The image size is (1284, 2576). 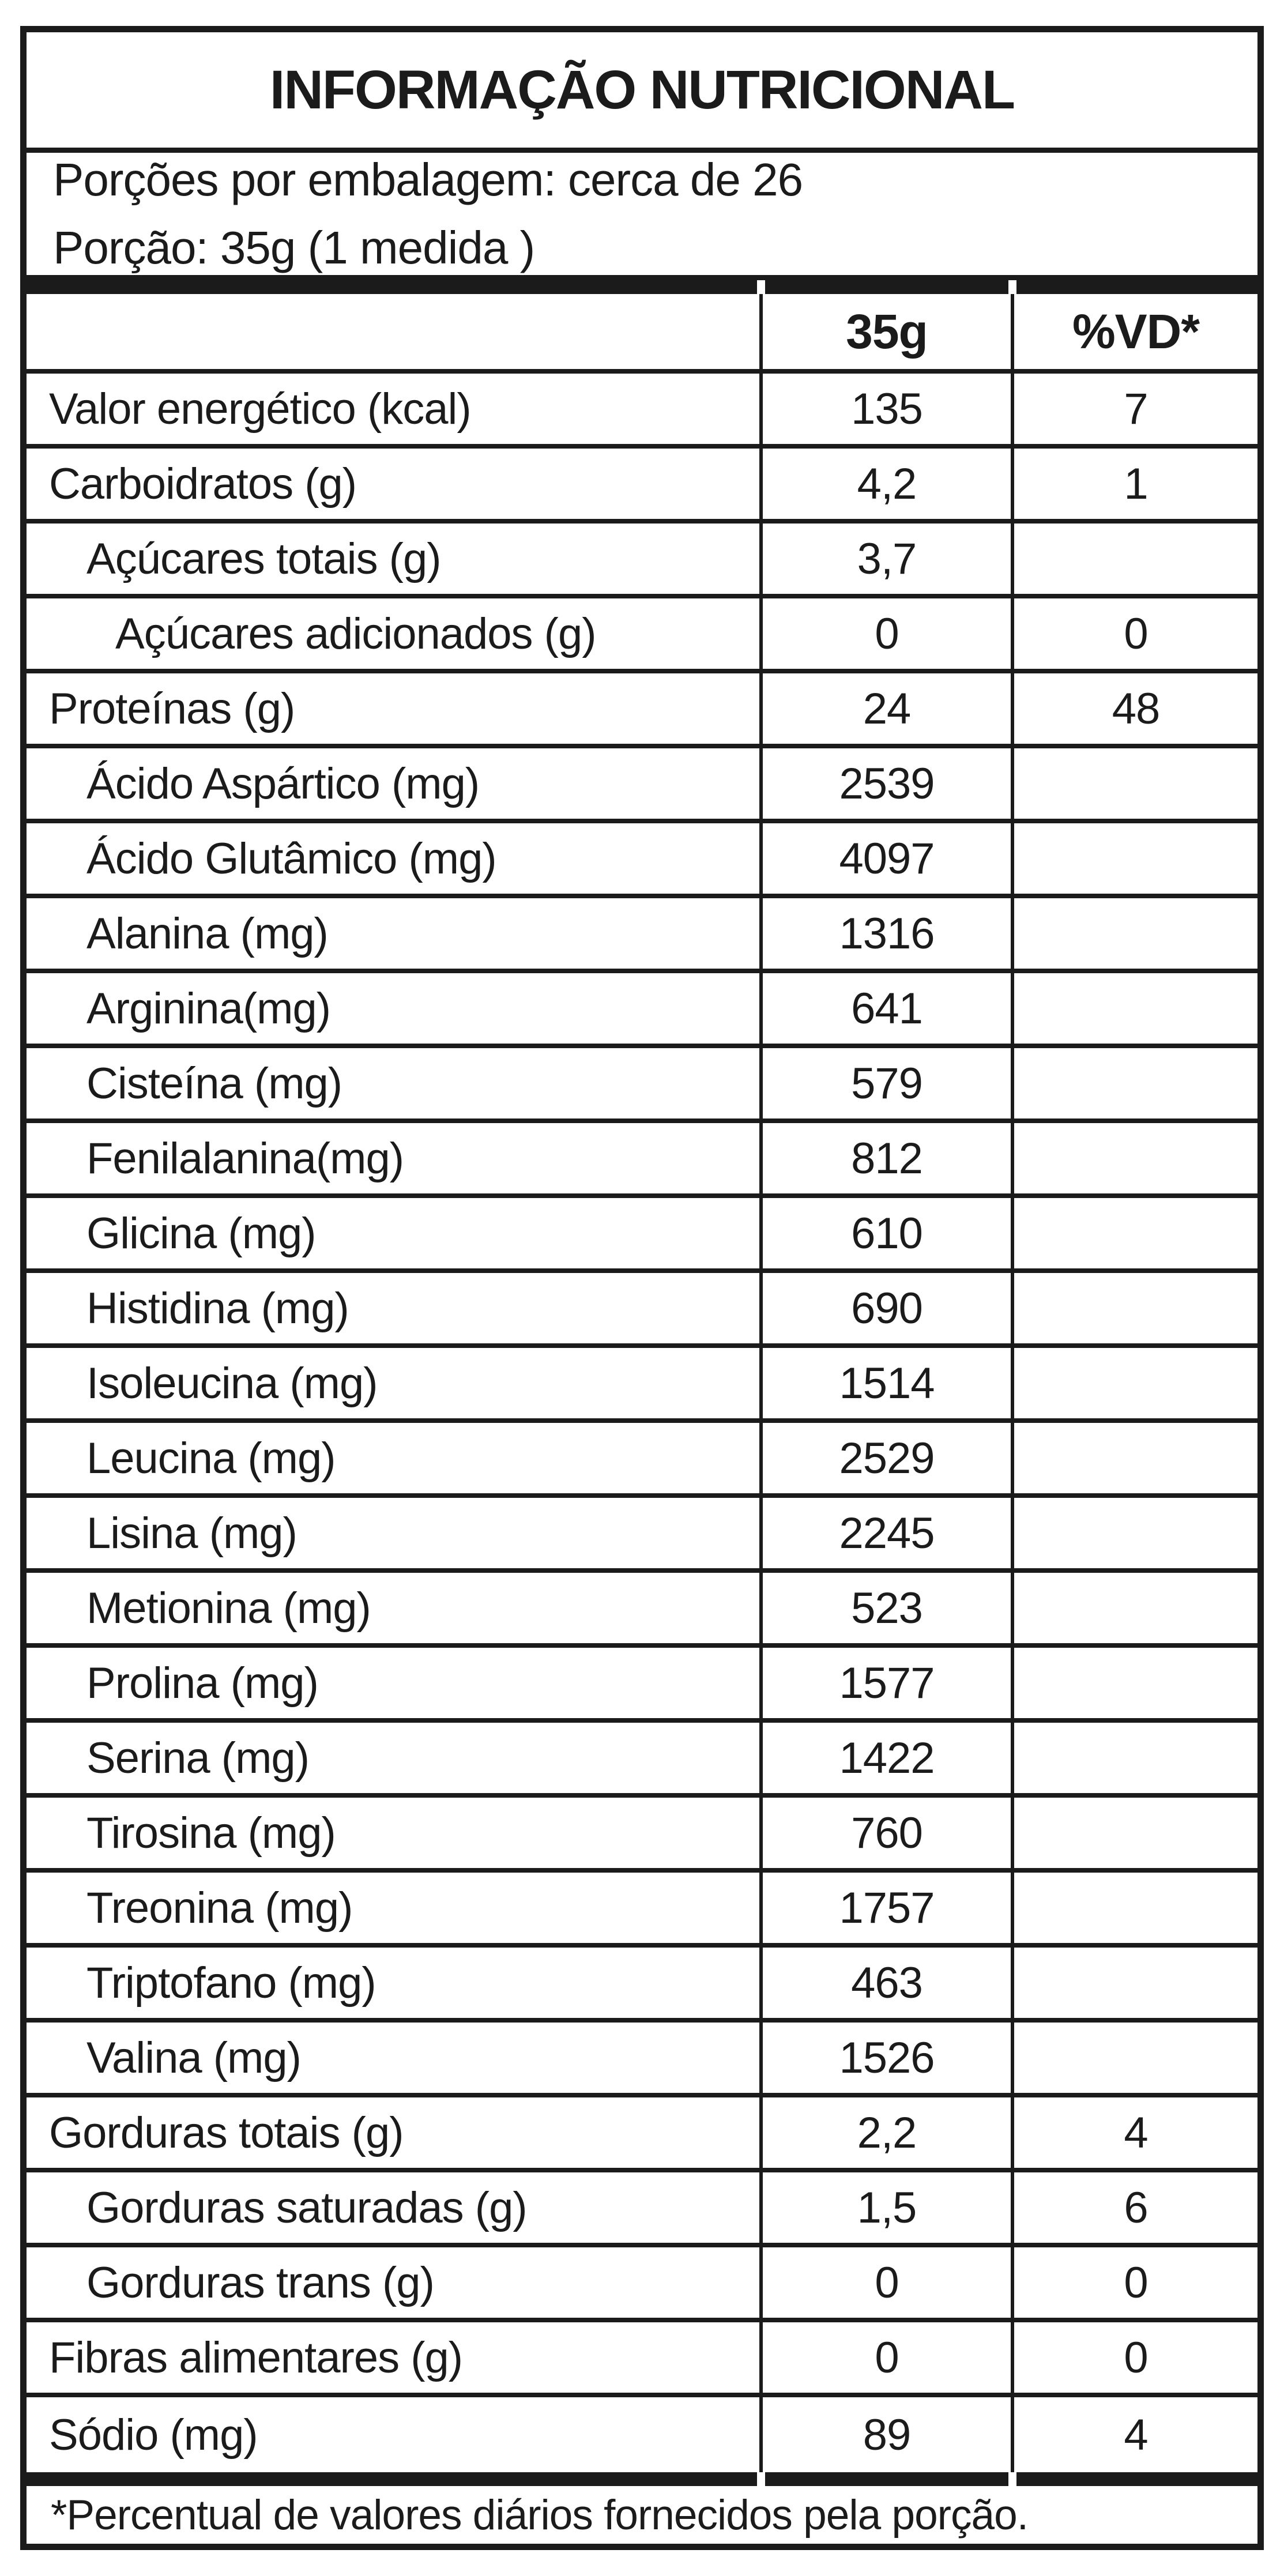 What do you see at coordinates (642, 89) in the screenshot?
I see `page-title: INFORMAÇÃO NUTRICIONAL` at bounding box center [642, 89].